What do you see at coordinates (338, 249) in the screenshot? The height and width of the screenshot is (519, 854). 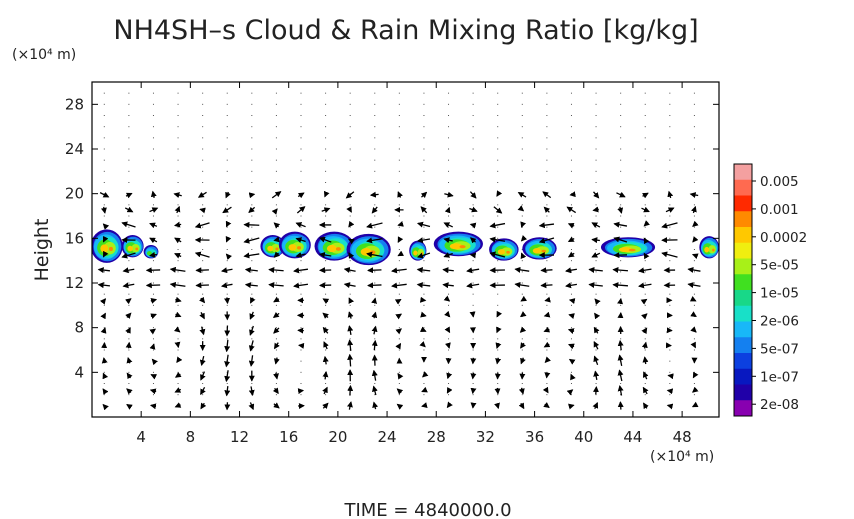 I see `cloud-blob` at bounding box center [338, 249].